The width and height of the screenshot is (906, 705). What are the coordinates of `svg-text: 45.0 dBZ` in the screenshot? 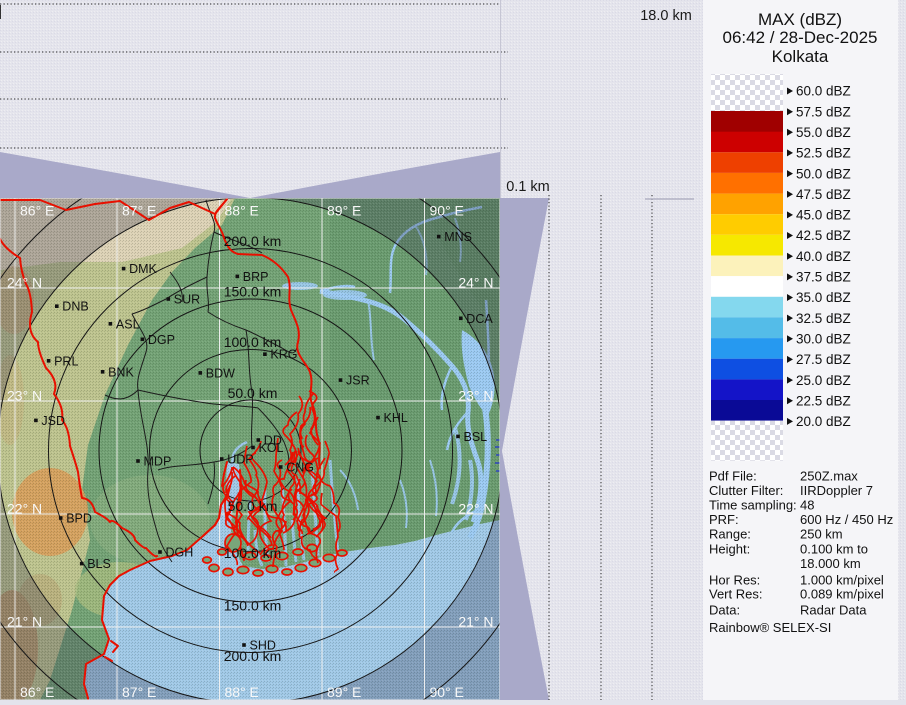 It's located at (823, 215).